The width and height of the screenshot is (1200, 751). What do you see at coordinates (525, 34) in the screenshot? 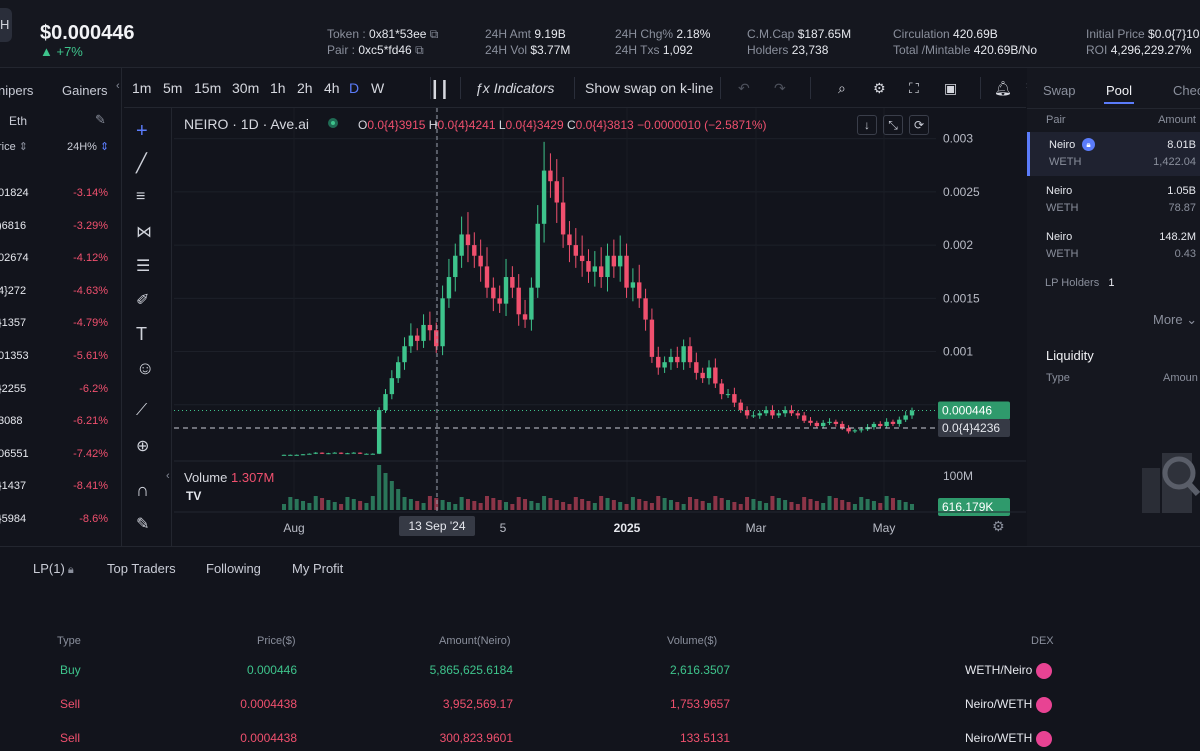
I see `stat-24h-amt: 24H Amt 9.19B` at bounding box center [525, 34].